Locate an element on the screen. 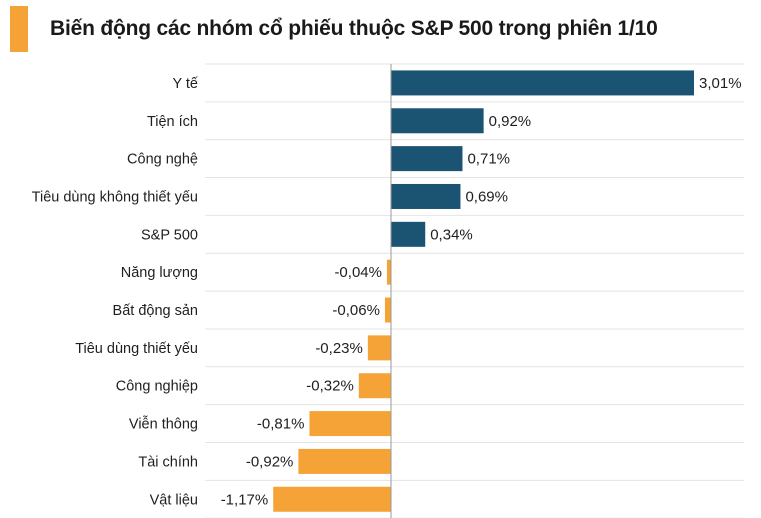 The width and height of the screenshot is (761, 518). value-label: 0,92% is located at coordinates (510, 121).